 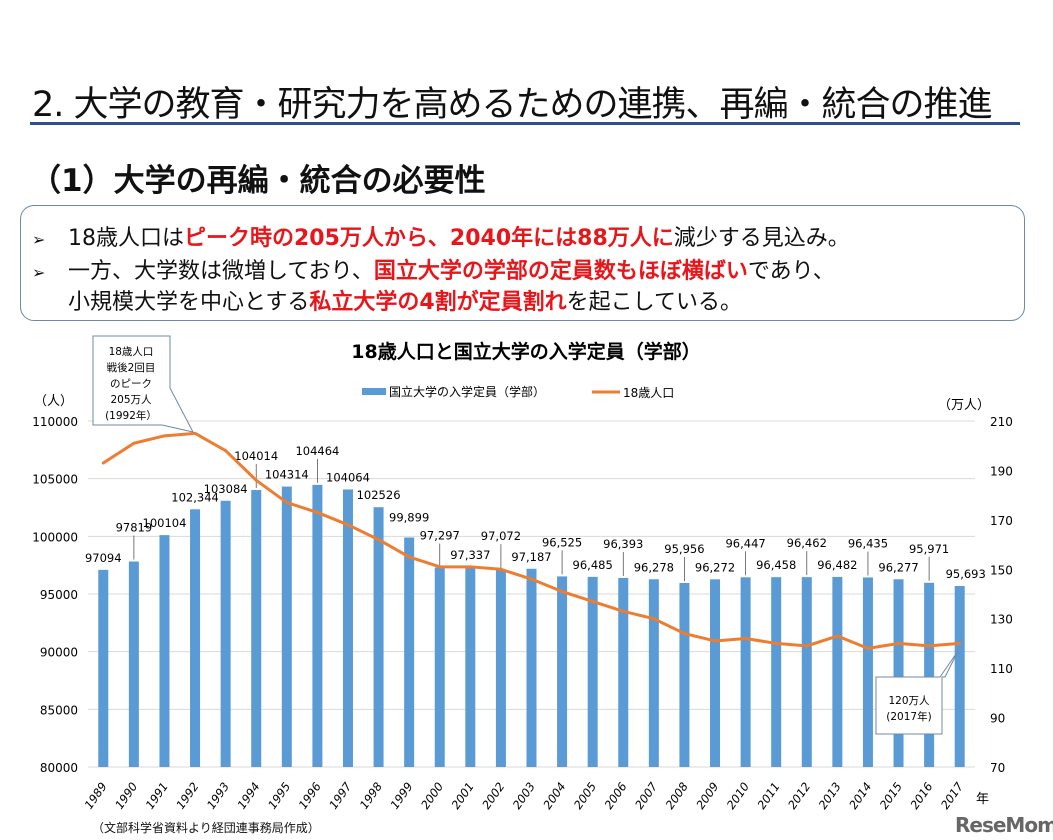 I want to click on bar-data-label: 103084, so click(x=226, y=489).